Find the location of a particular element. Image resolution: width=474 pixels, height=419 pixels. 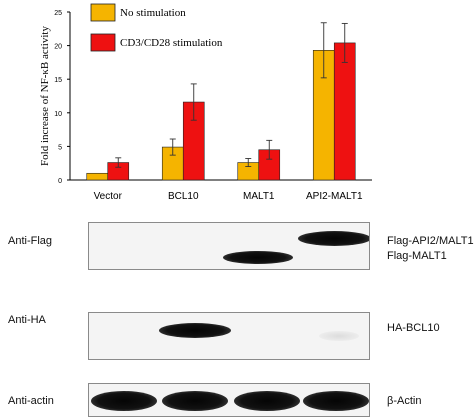

legend-label: CD3/CD28 stimulation is located at coordinates (171, 43).